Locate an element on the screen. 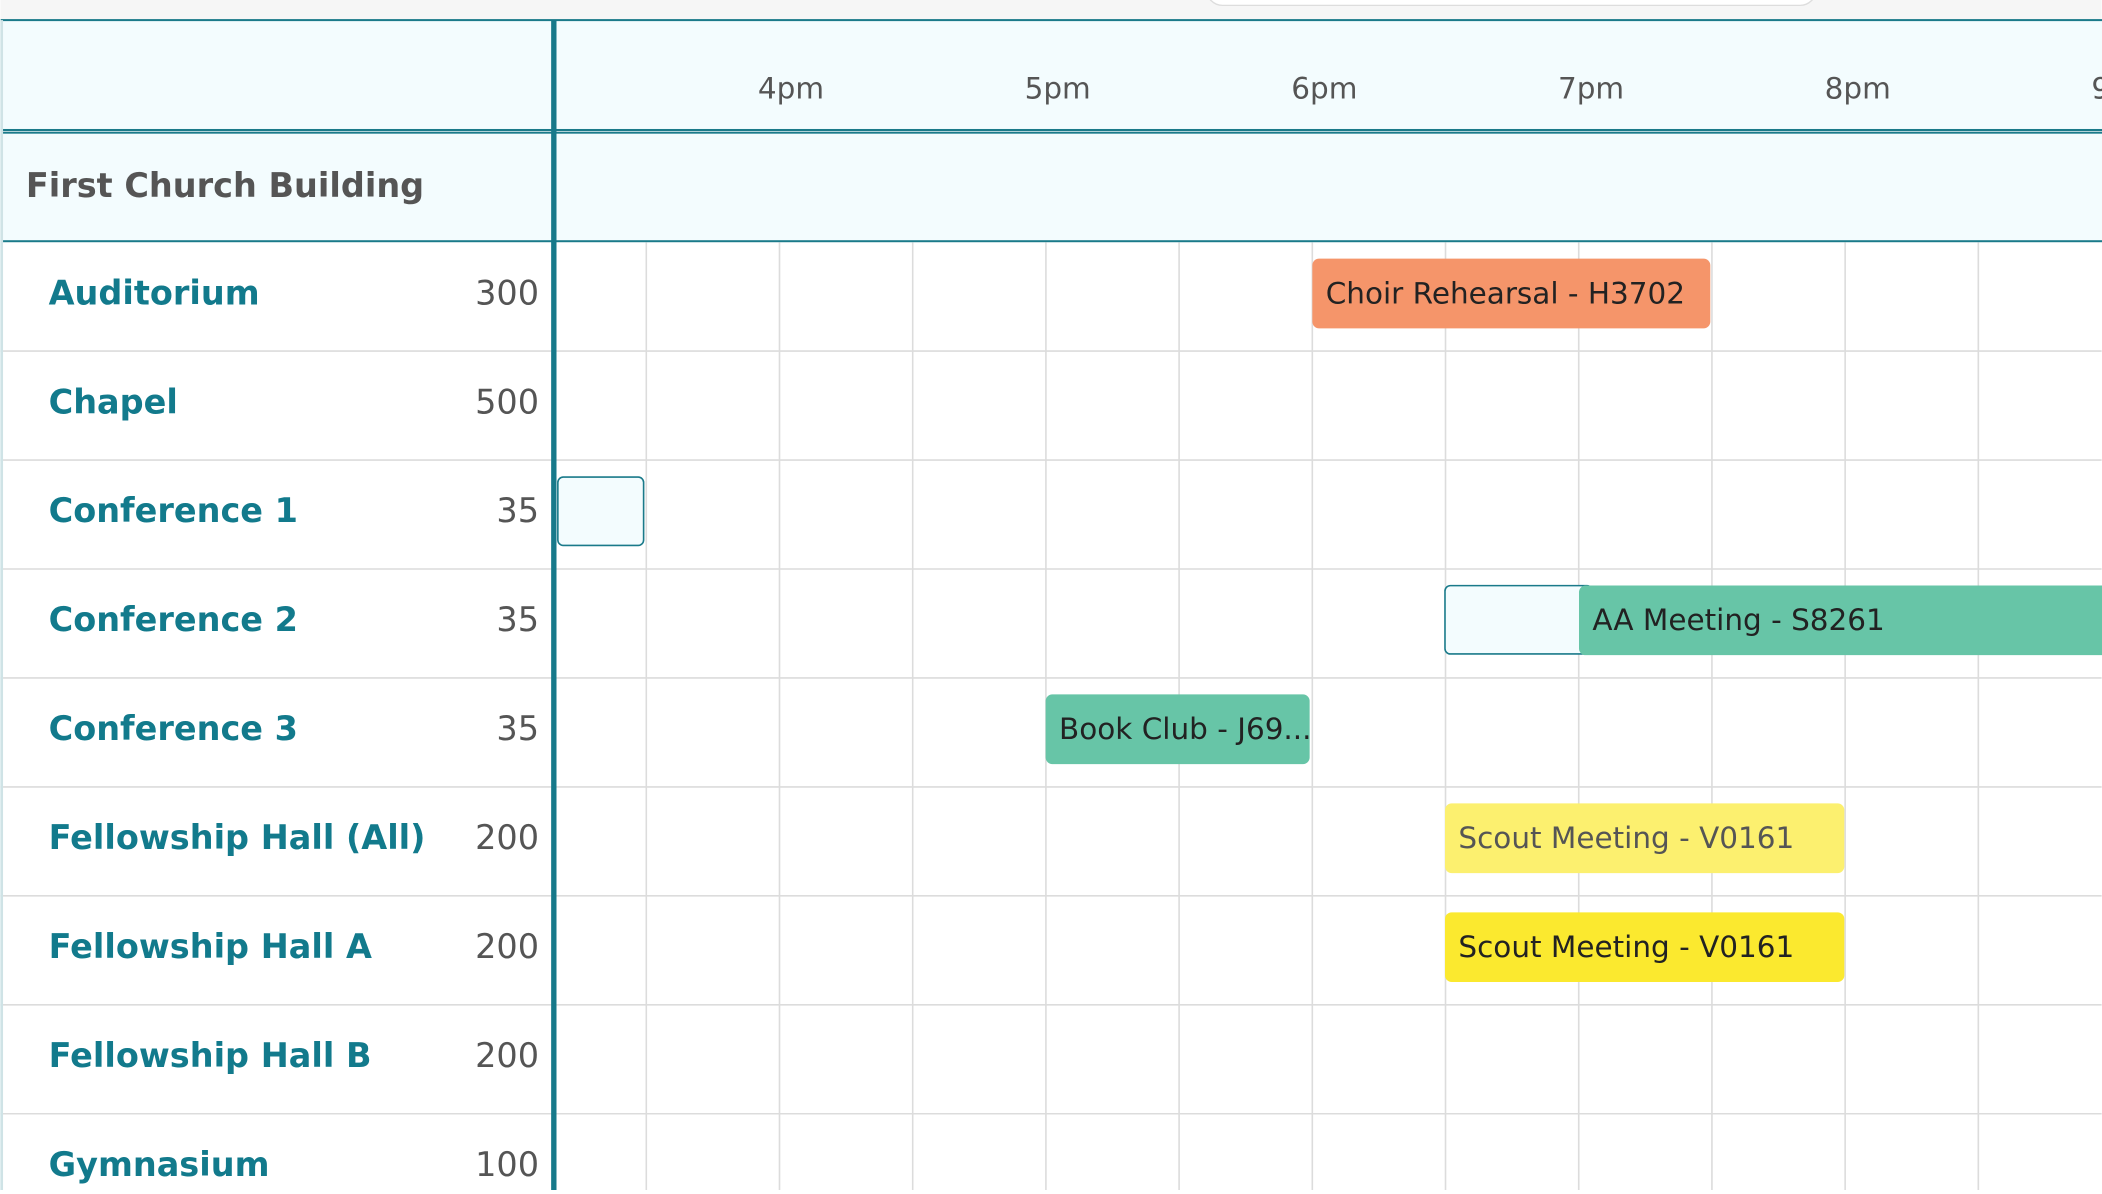 This screenshot has height=1194, width=2102. time-label: 4pm is located at coordinates (791, 88).